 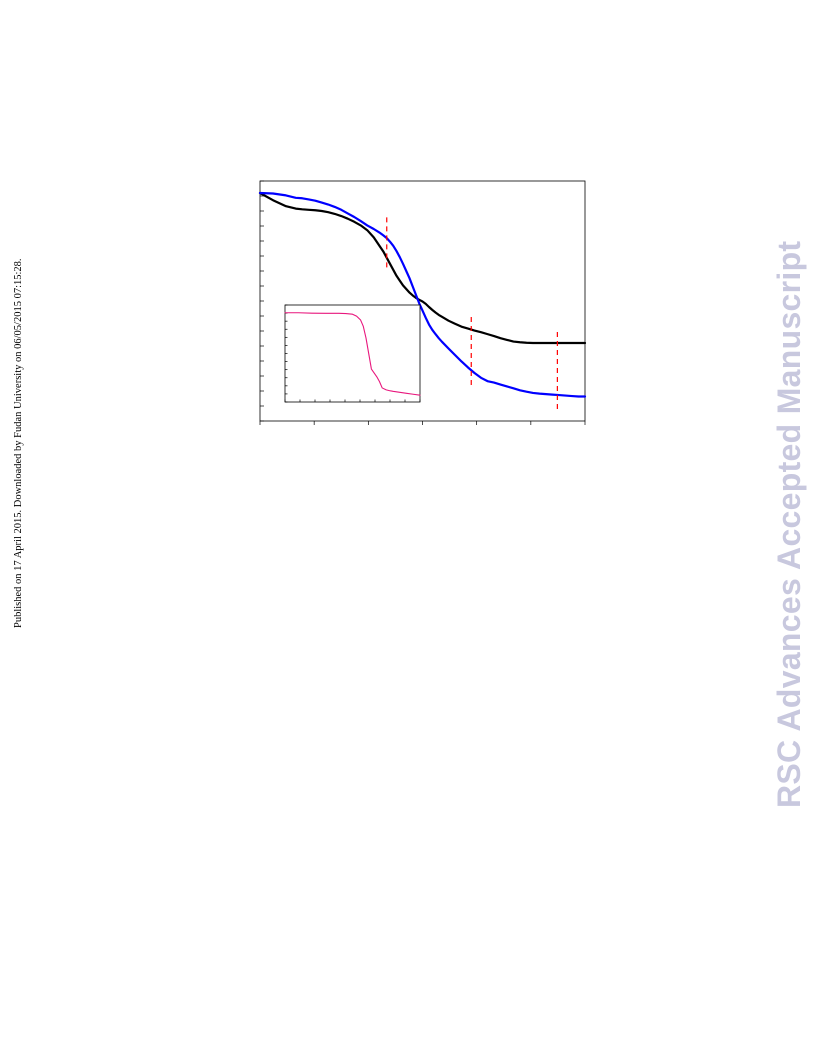 I want to click on inset-plot-area, so click(x=352, y=353).